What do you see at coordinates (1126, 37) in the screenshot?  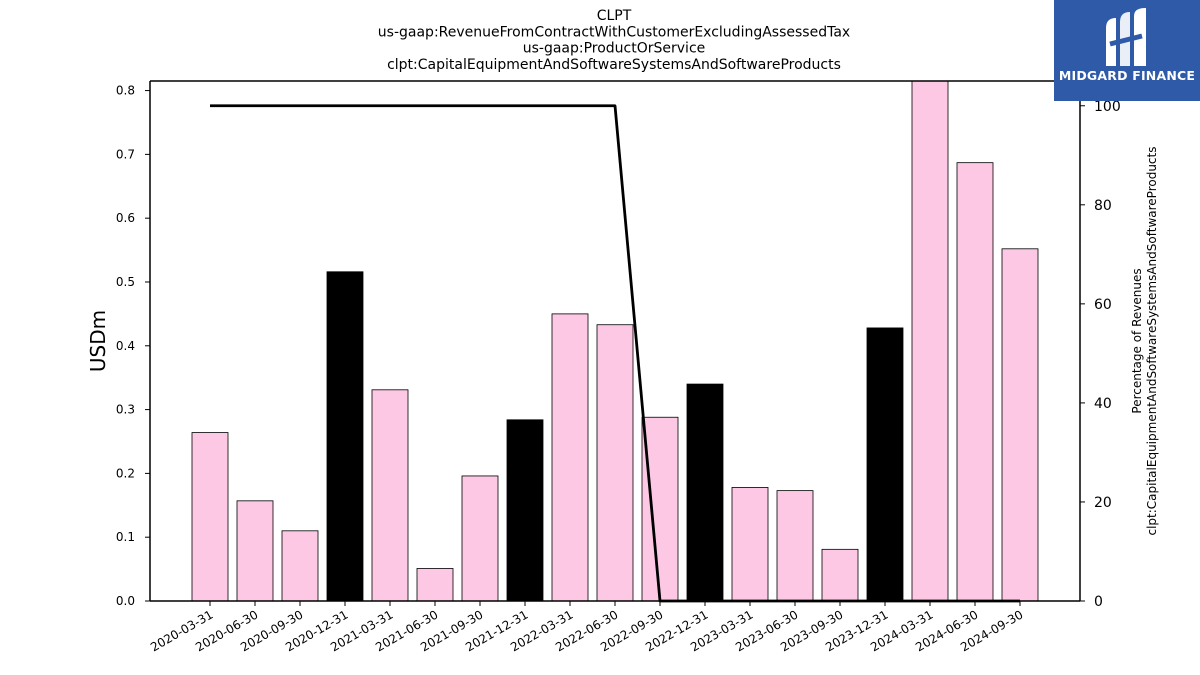 I see `logo-mark-icon` at bounding box center [1126, 37].